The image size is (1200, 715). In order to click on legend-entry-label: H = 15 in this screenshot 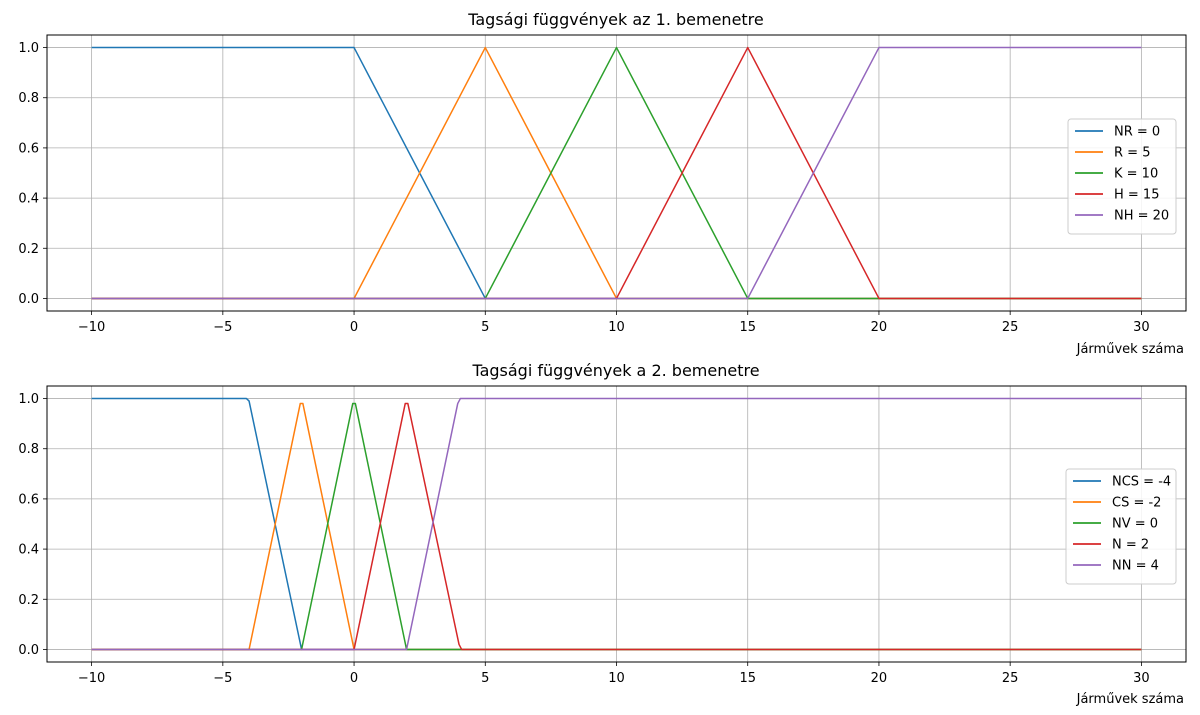, I will do `click(1136, 195)`.